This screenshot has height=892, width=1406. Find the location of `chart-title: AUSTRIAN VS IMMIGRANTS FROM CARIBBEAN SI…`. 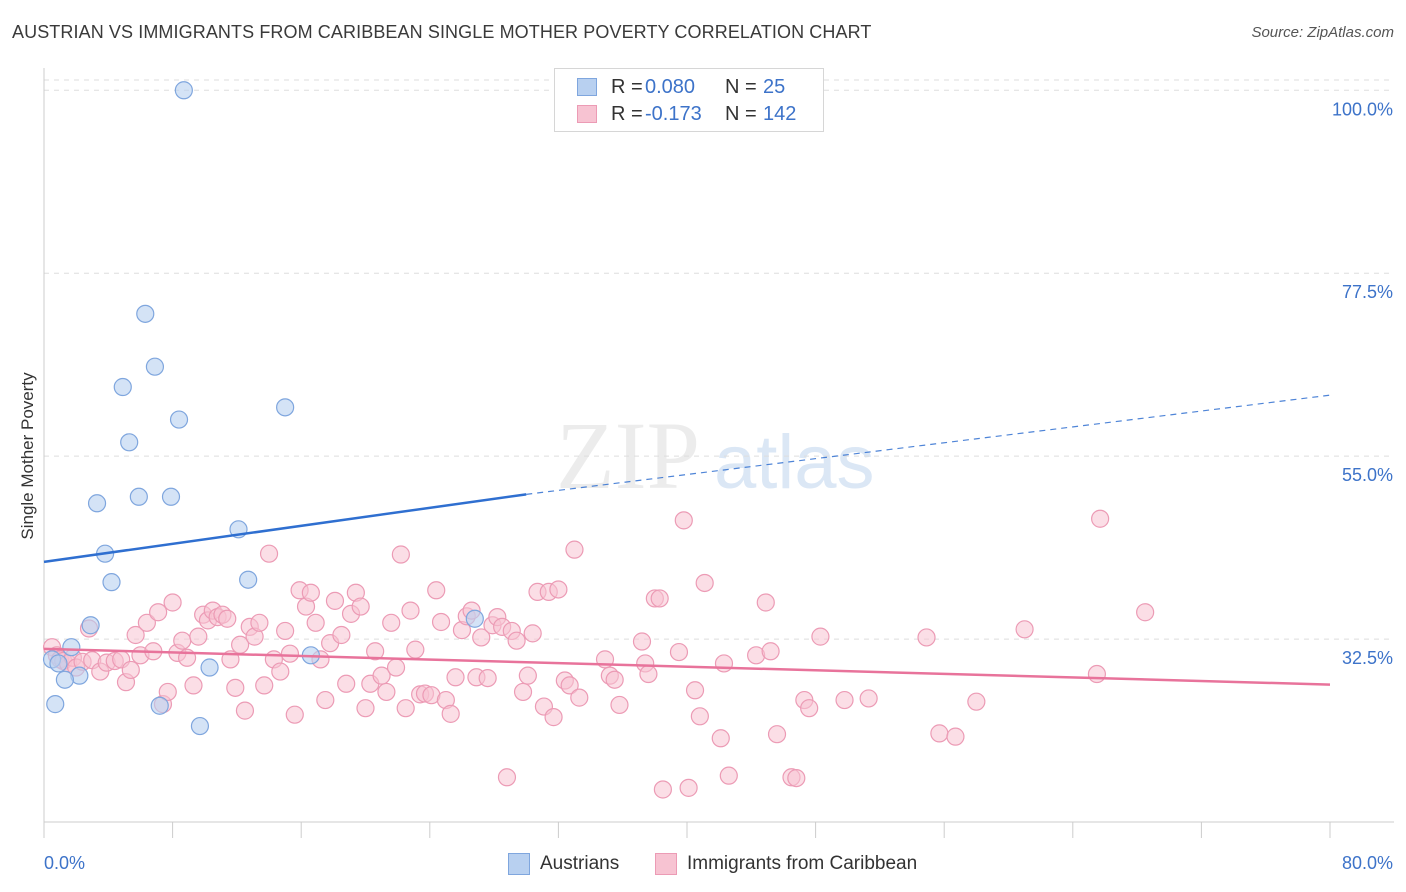

chart-title: AUSTRIAN VS IMMIGRANTS FROM CARIBBEAN SI… is located at coordinates (442, 32).